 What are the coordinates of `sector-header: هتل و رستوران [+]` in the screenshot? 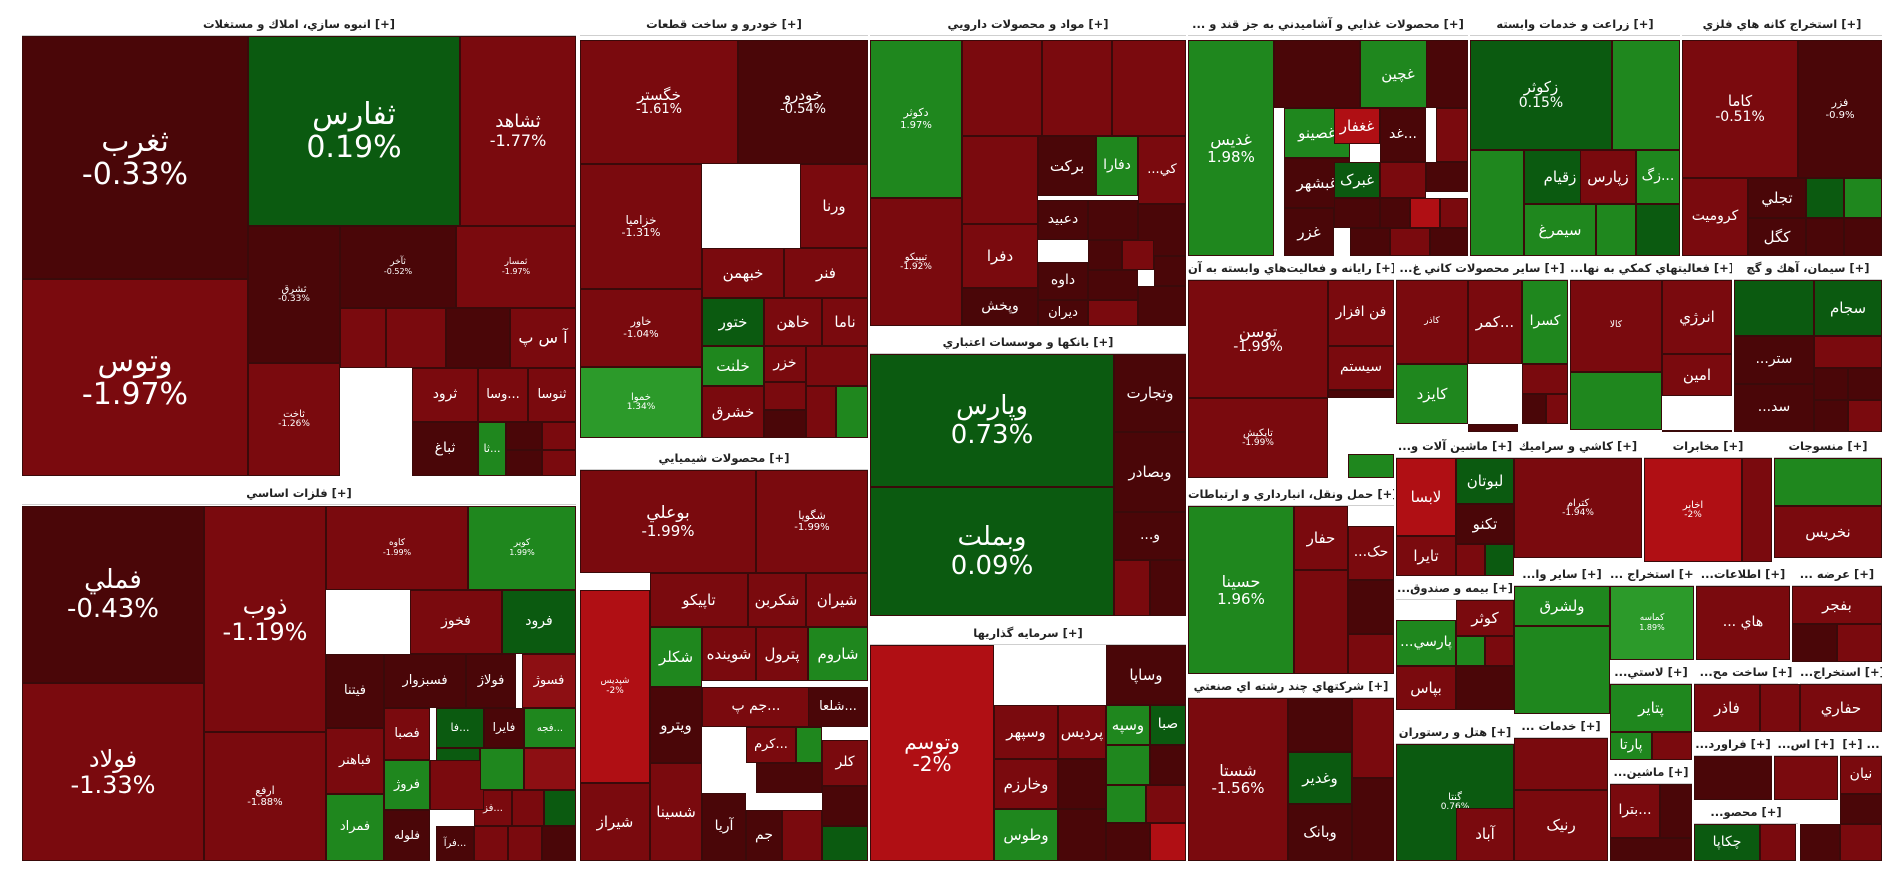 It's located at (1455, 732).